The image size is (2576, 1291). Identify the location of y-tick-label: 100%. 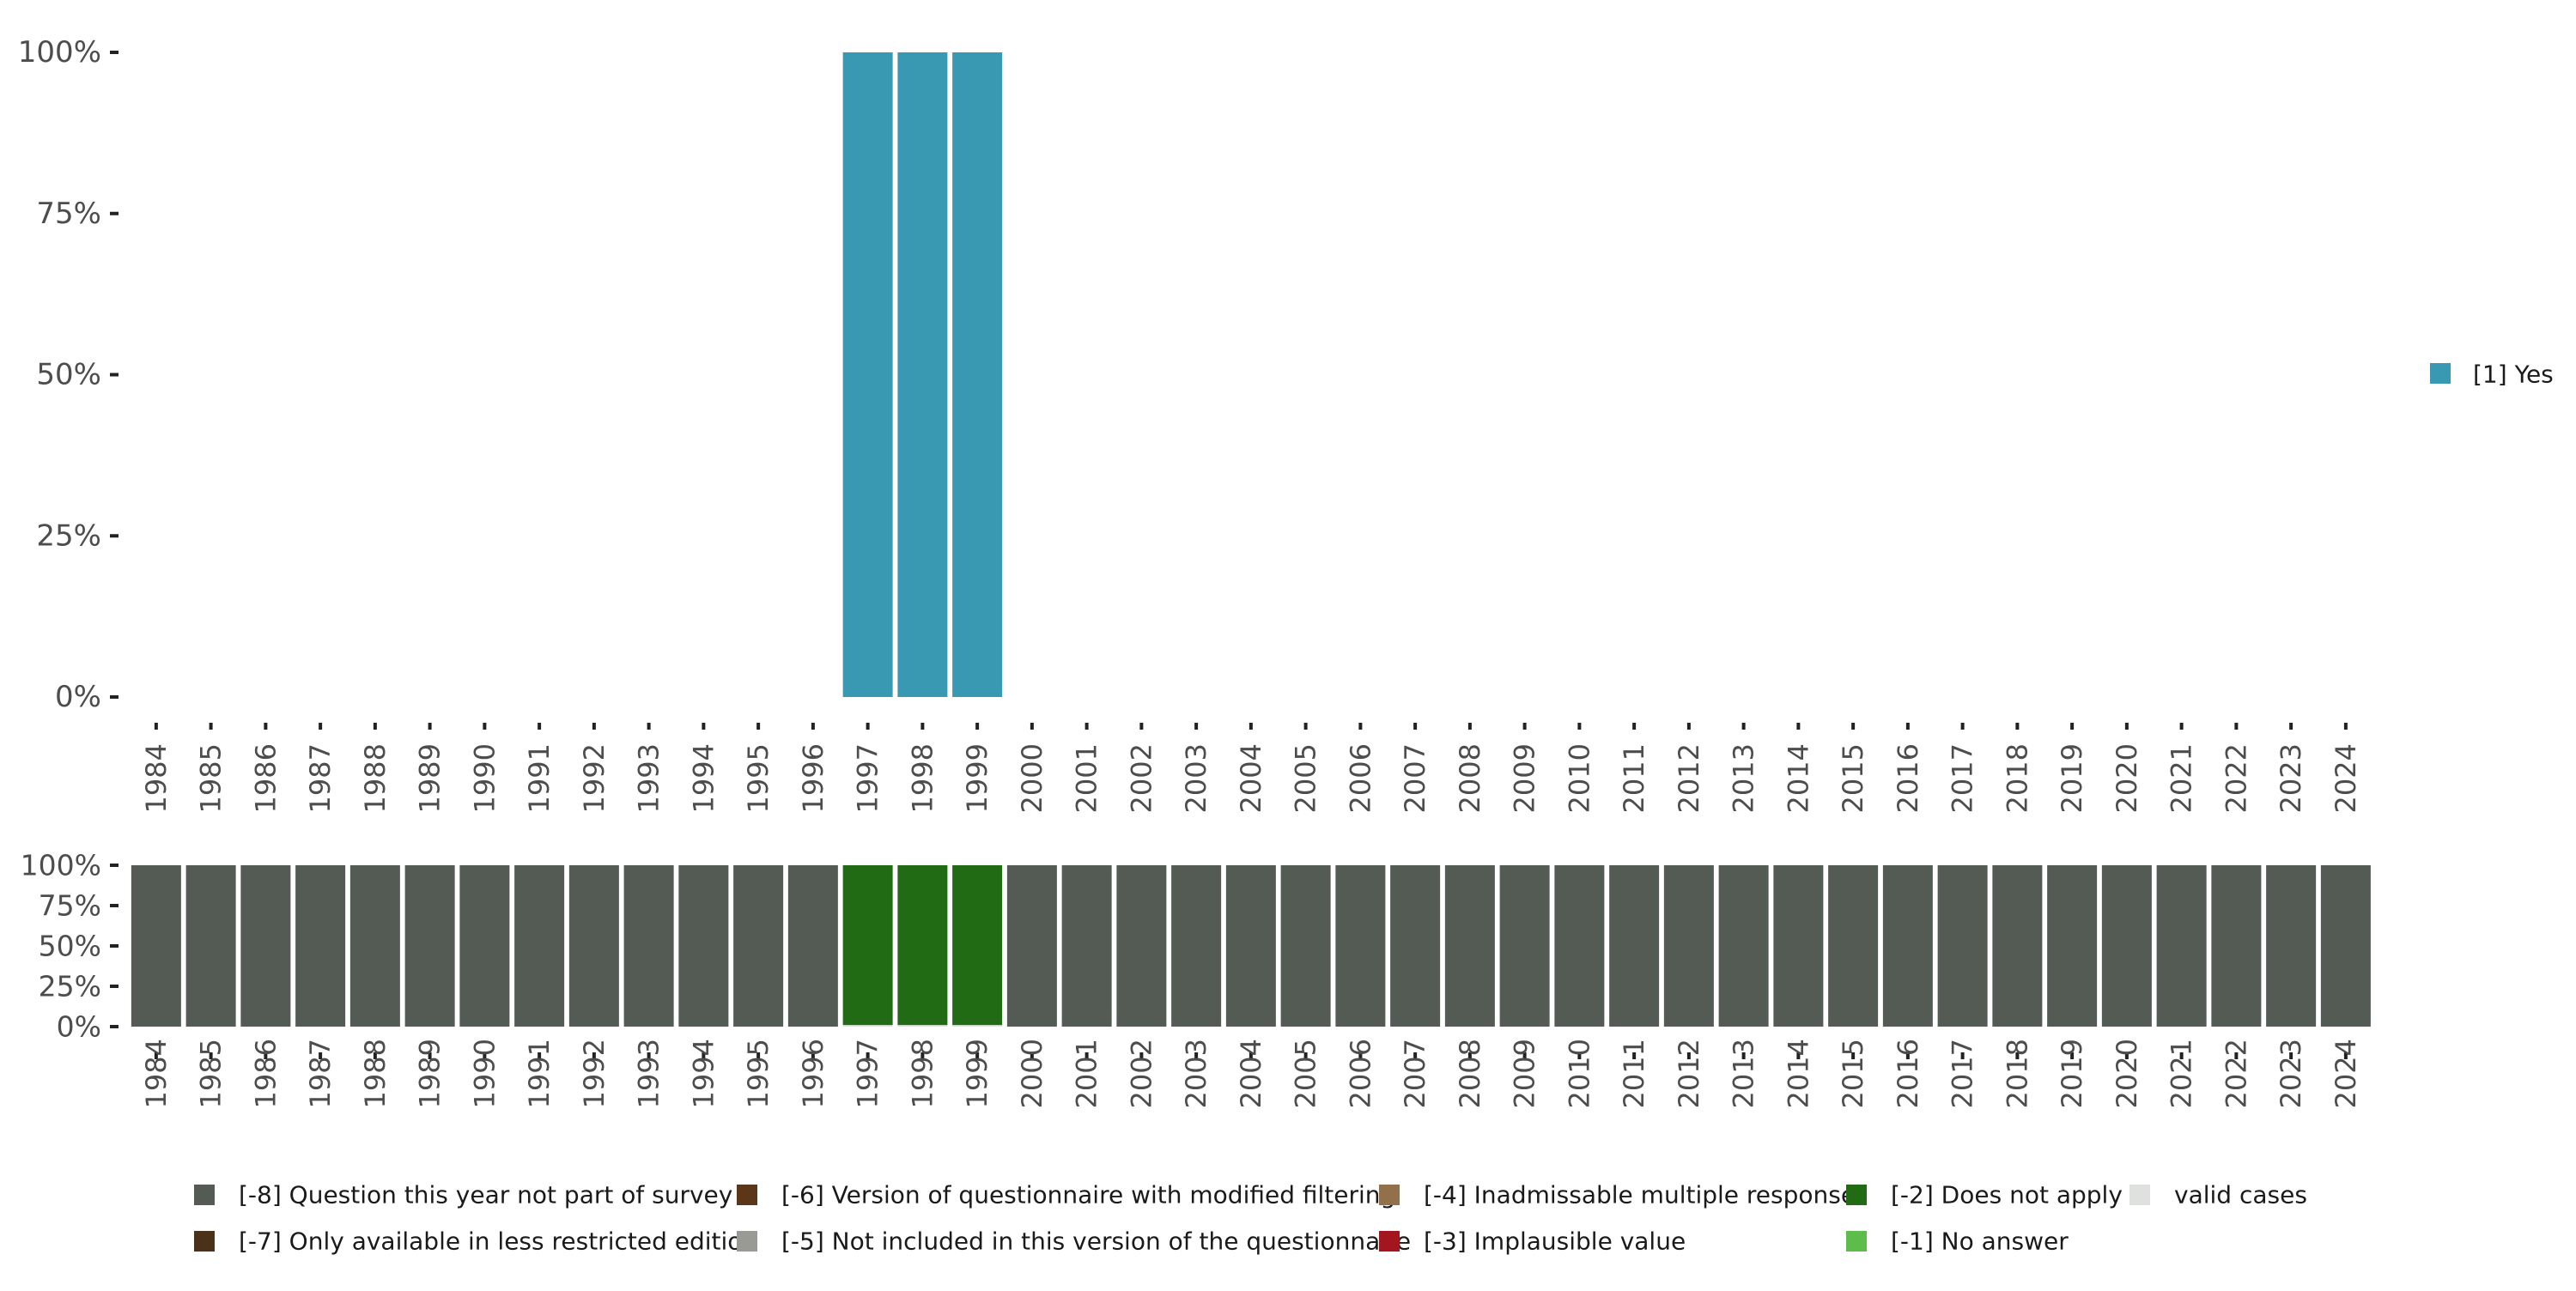
(59, 53).